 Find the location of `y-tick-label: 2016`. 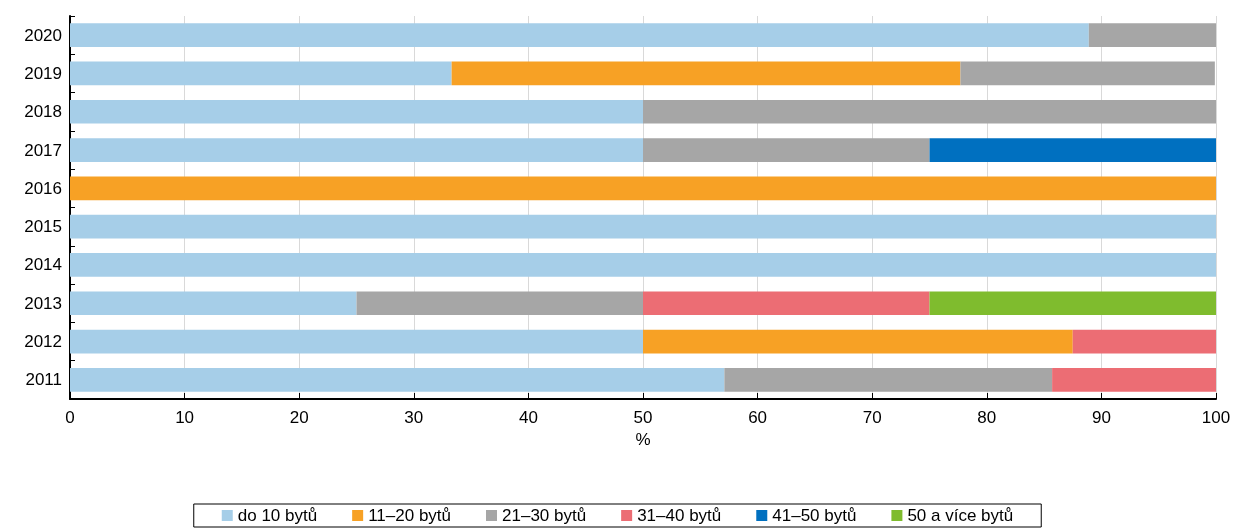

y-tick-label: 2016 is located at coordinates (43, 188).